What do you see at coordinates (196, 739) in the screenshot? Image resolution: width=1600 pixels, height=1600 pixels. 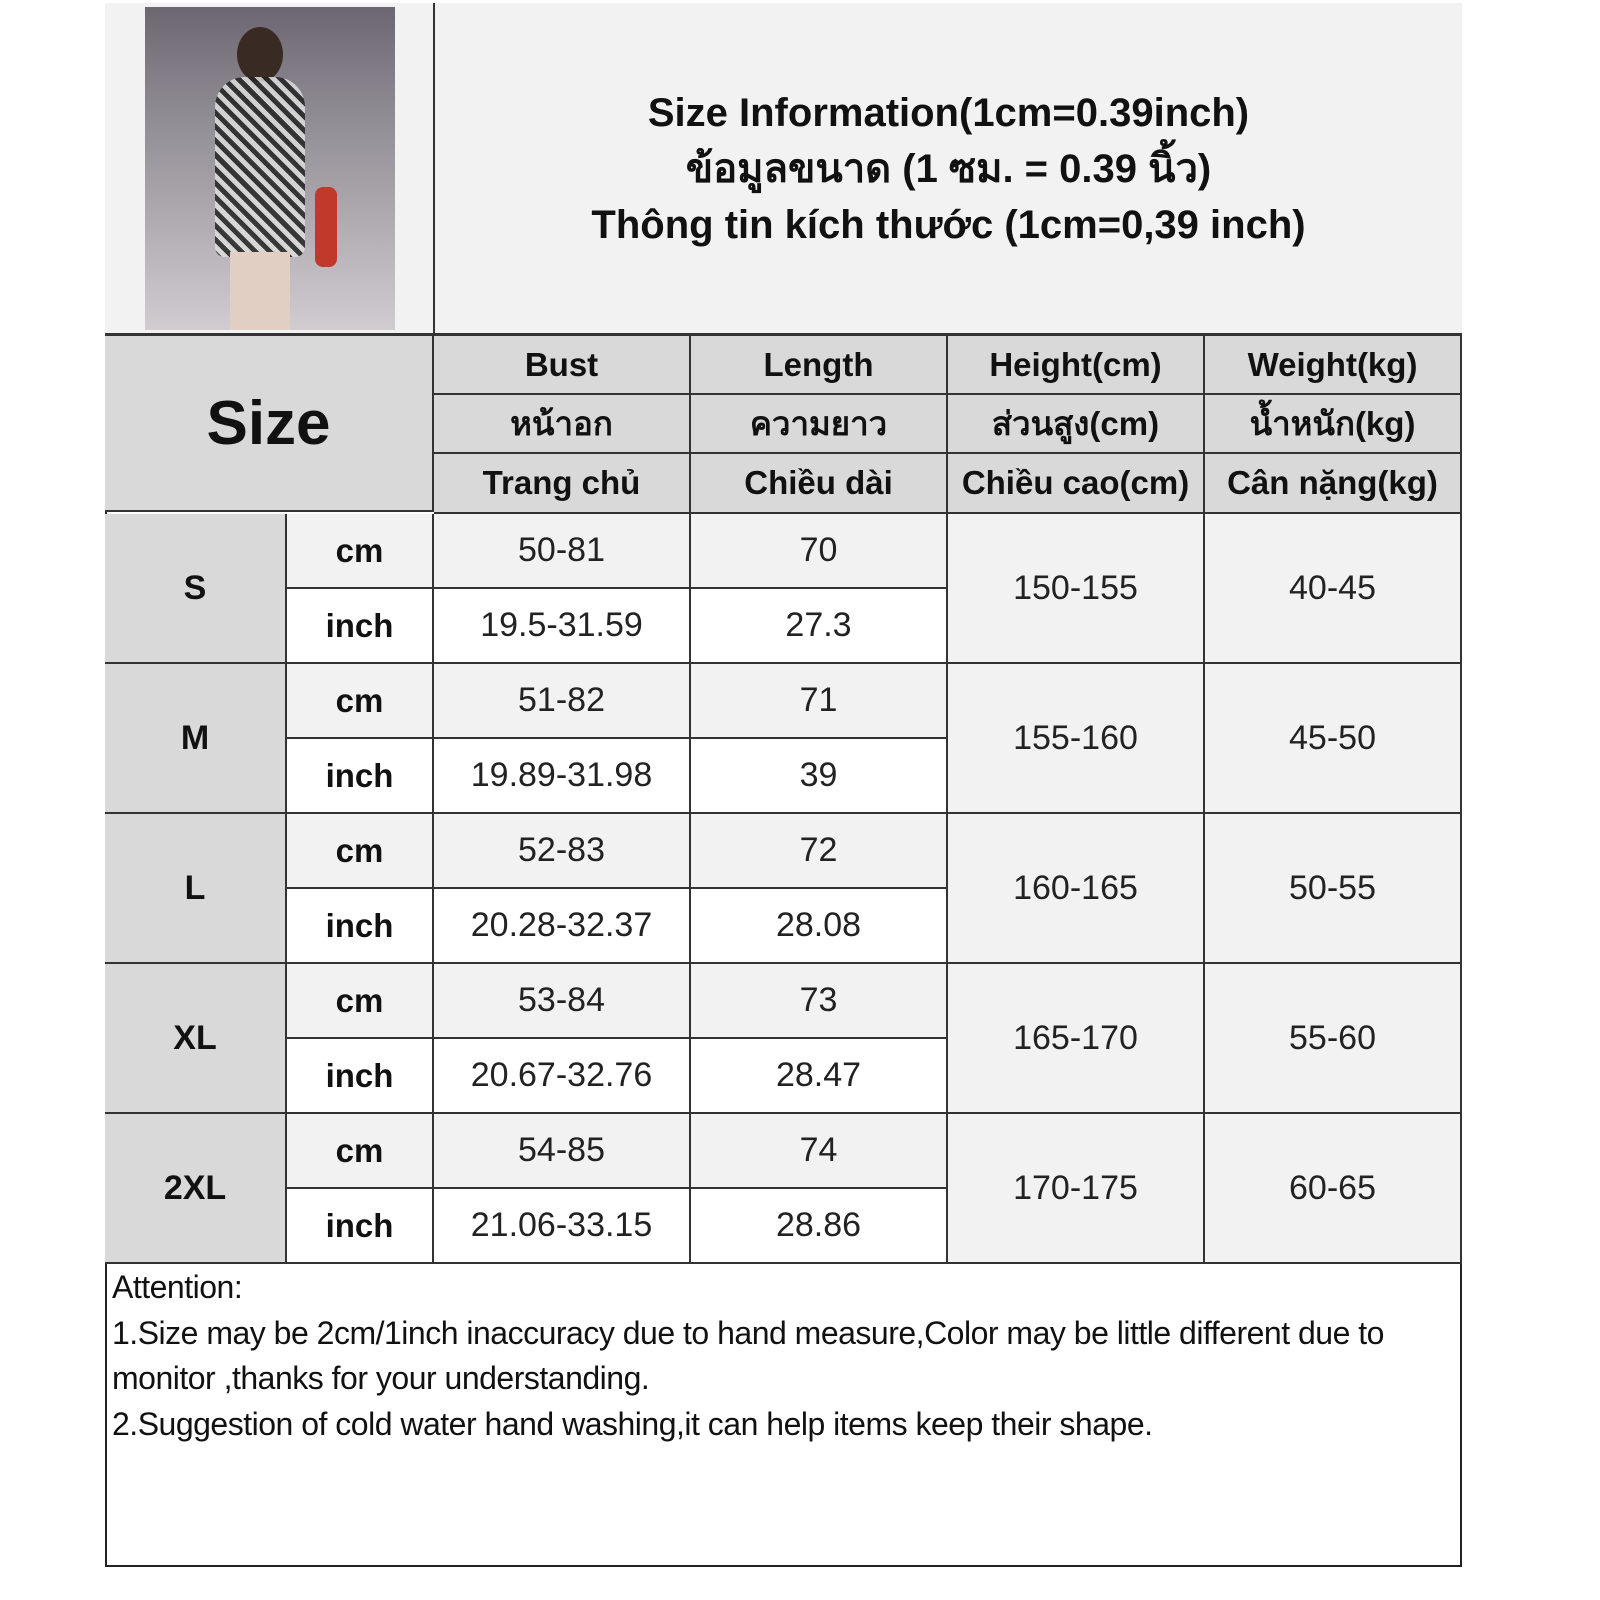 I see `size-label: M` at bounding box center [196, 739].